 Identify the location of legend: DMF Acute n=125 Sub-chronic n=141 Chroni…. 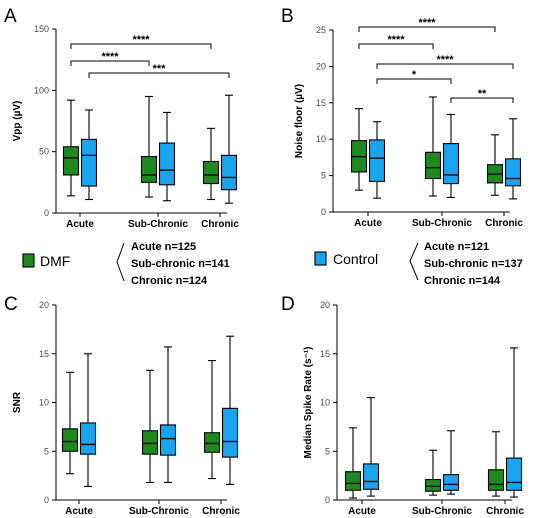
(272, 264).